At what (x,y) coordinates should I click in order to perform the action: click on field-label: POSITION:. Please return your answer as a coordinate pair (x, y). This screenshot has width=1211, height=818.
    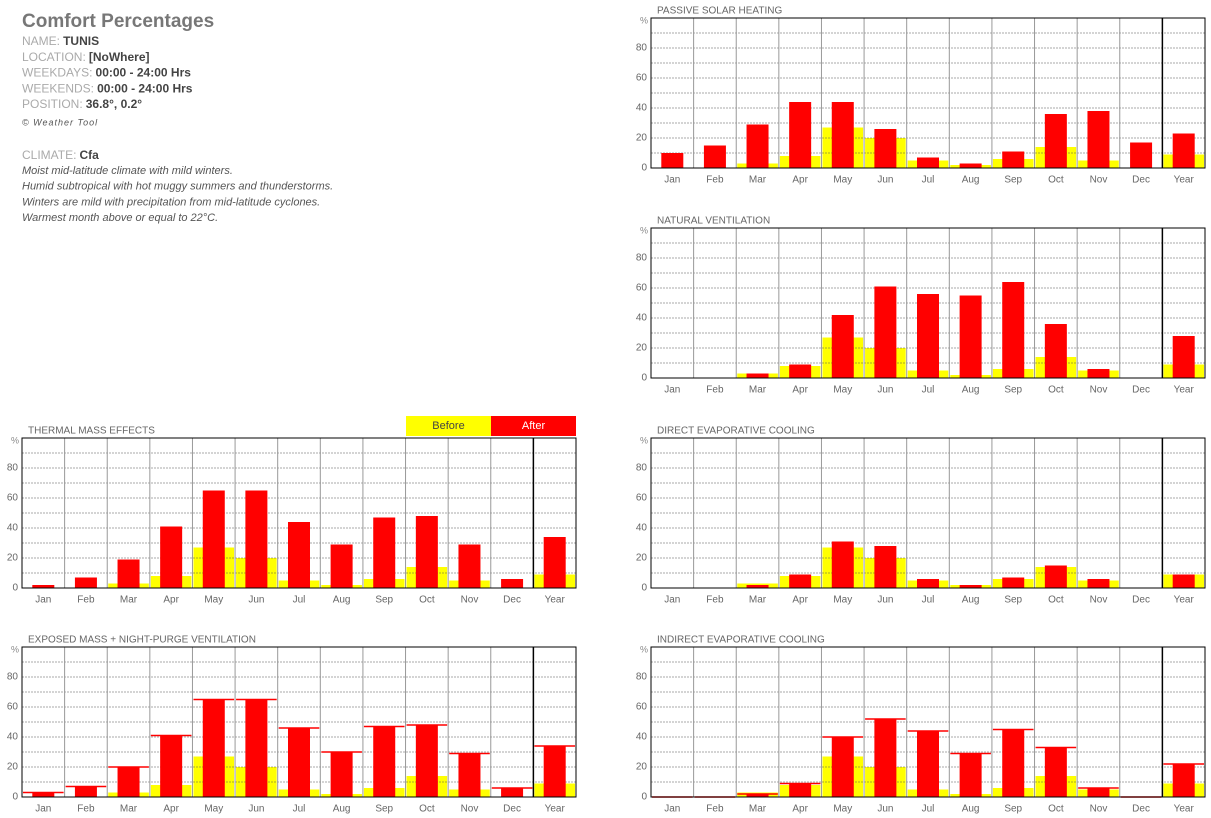
    Looking at the image, I should click on (52, 104).